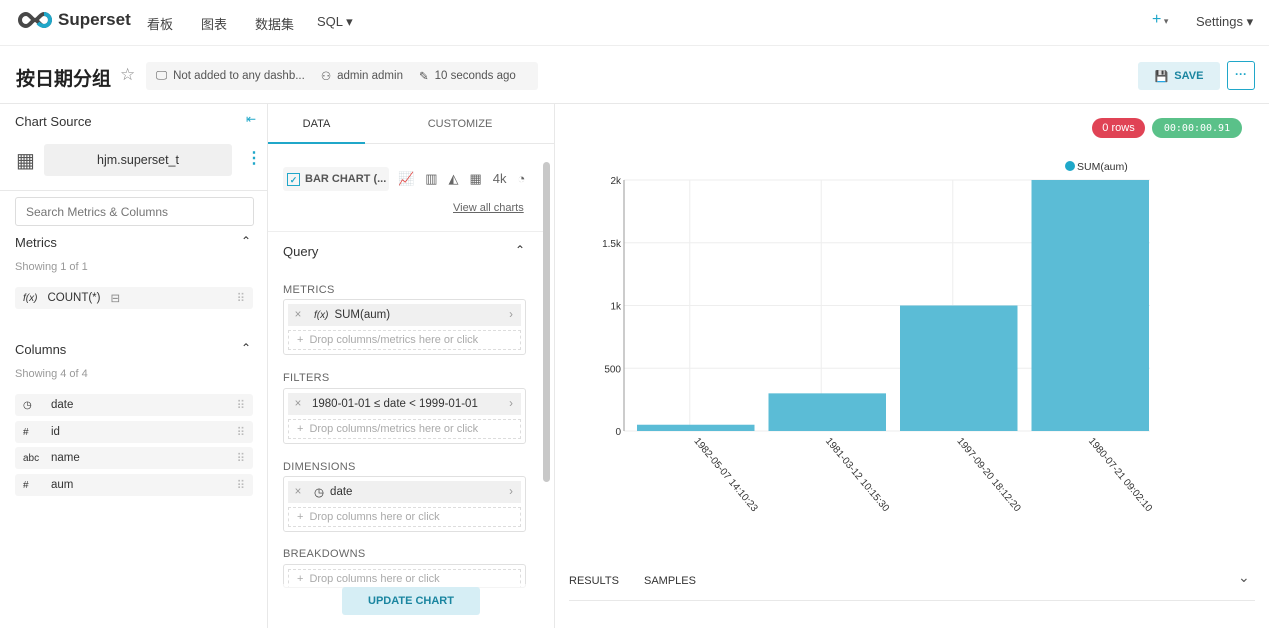  Describe the element at coordinates (634, 75) in the screenshot. I see `chart-header` at that location.